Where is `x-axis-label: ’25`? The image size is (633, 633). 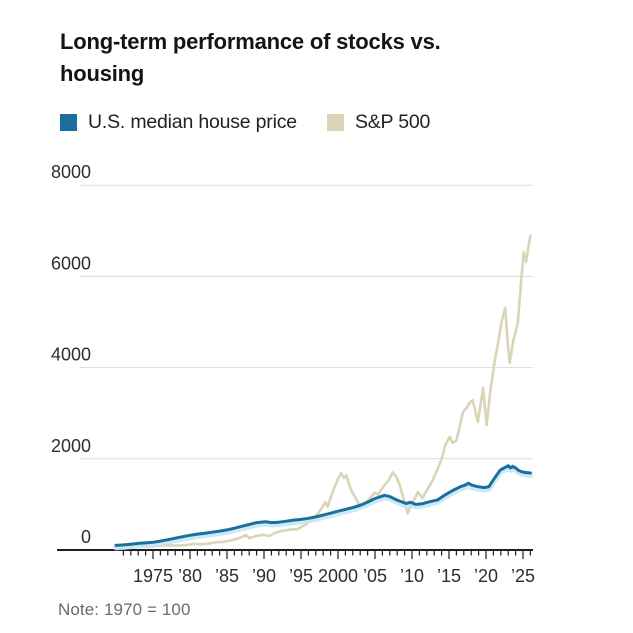
x-axis-label: ’25 is located at coordinates (523, 576).